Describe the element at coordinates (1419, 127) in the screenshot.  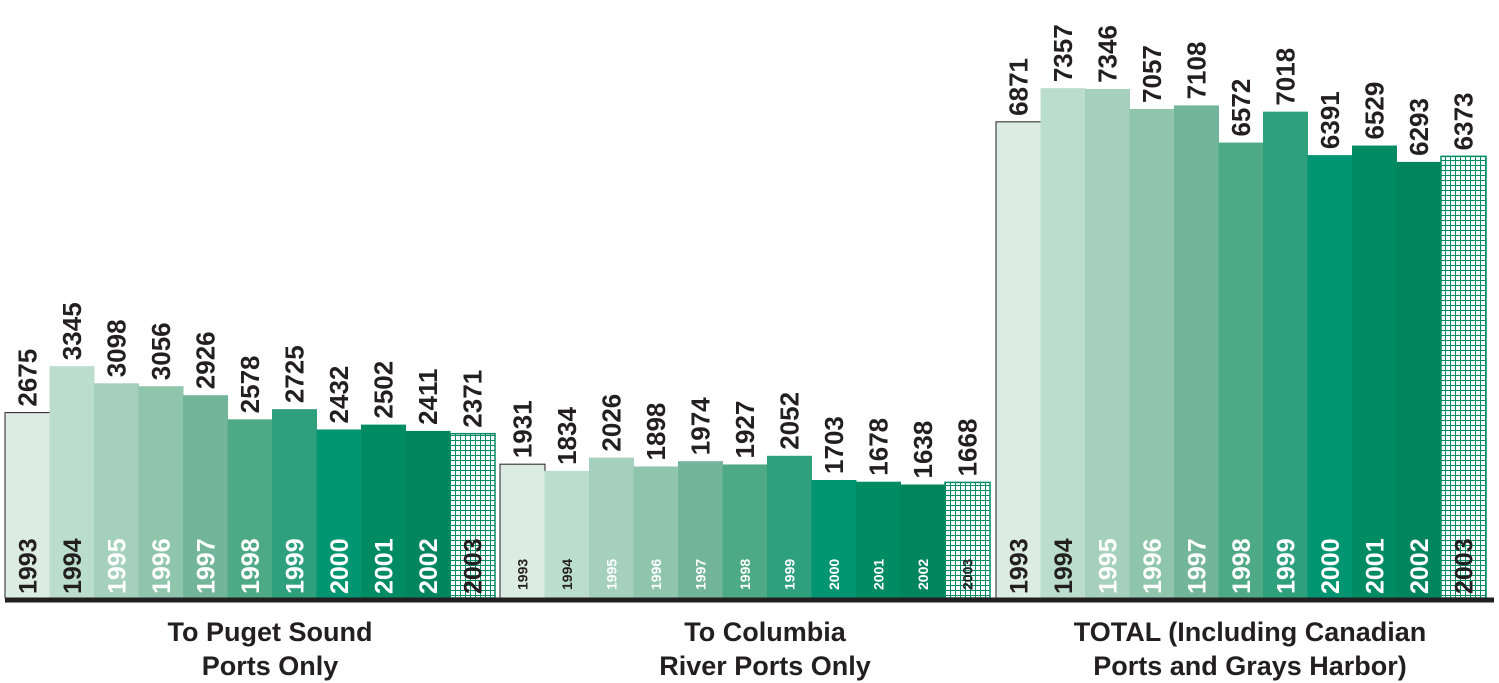
I see `value-label: 6293` at that location.